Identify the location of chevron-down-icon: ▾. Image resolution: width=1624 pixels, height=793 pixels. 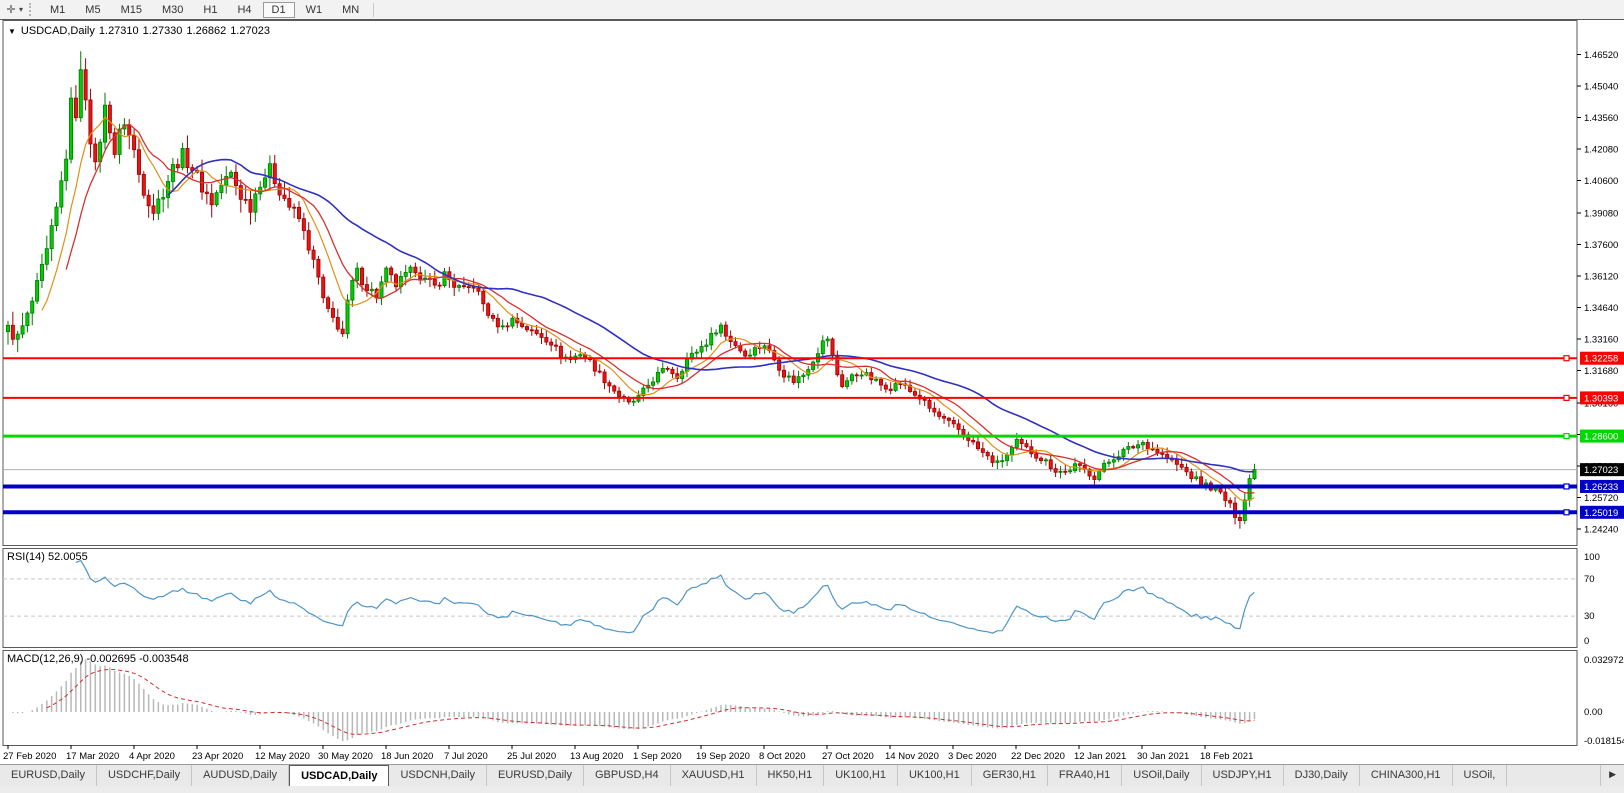
(21, 9).